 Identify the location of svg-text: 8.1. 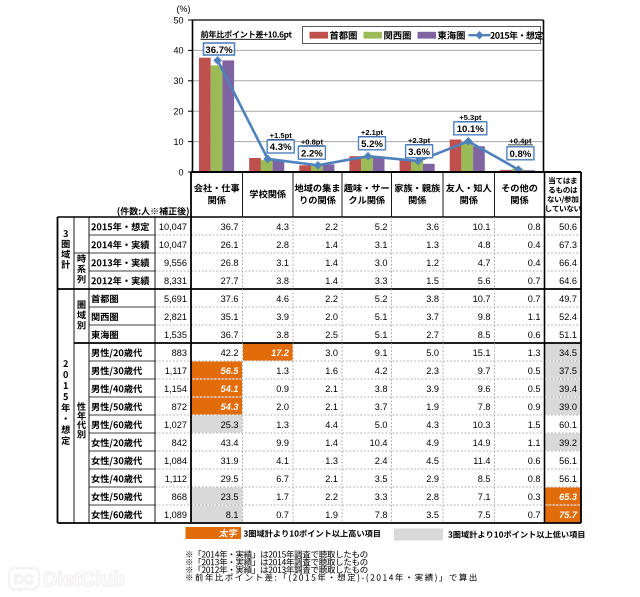
(232, 515).